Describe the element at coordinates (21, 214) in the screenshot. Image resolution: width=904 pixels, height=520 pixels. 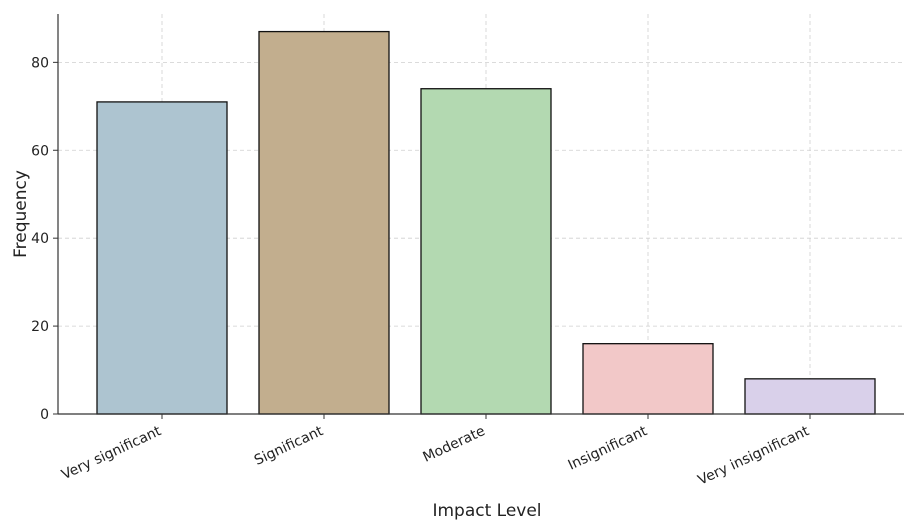
I see `y-axis-title: Frequency` at that location.